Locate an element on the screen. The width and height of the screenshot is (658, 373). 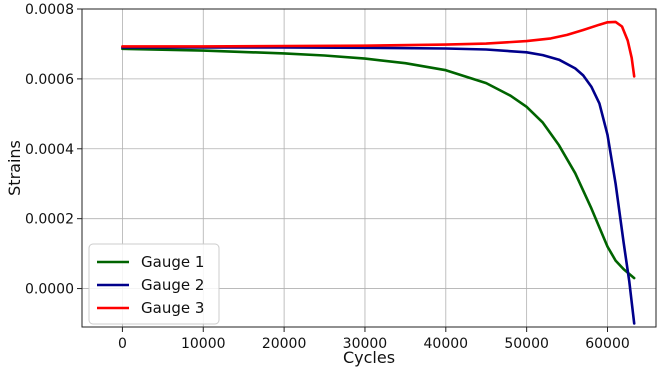
x-axis-ticks: 0 10000 20000 30000 40000 50000 60000 is located at coordinates (374, 339).